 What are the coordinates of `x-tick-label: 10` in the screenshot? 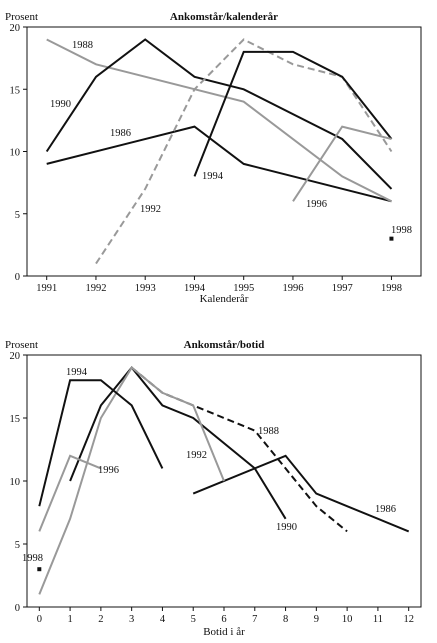 It's located at (347, 619).